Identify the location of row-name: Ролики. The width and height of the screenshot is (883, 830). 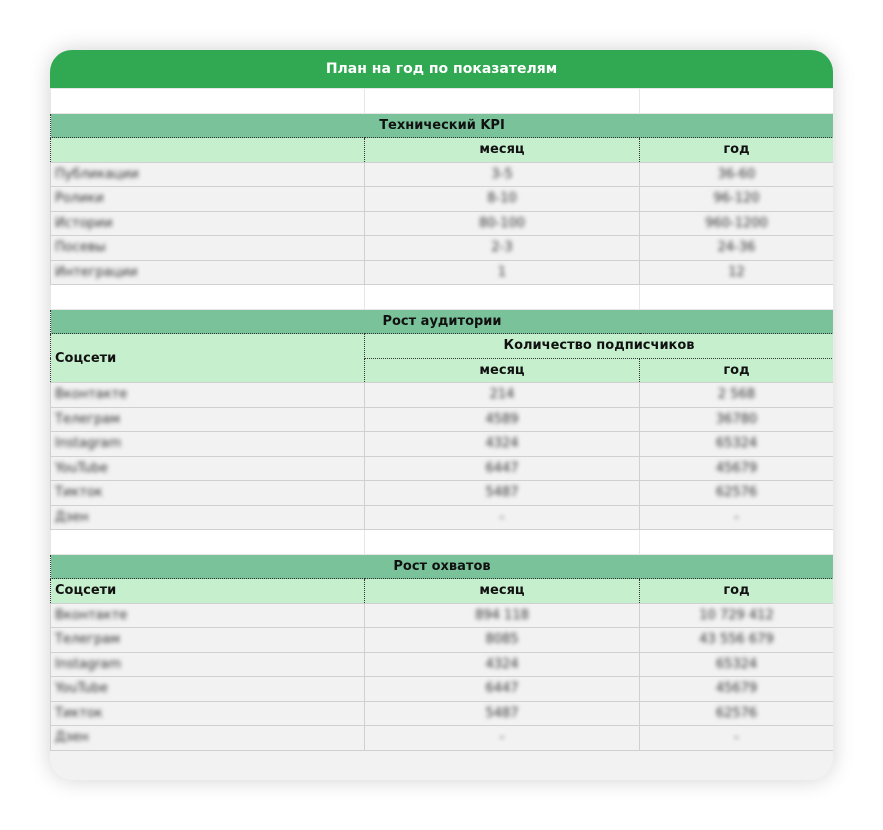
(207, 199).